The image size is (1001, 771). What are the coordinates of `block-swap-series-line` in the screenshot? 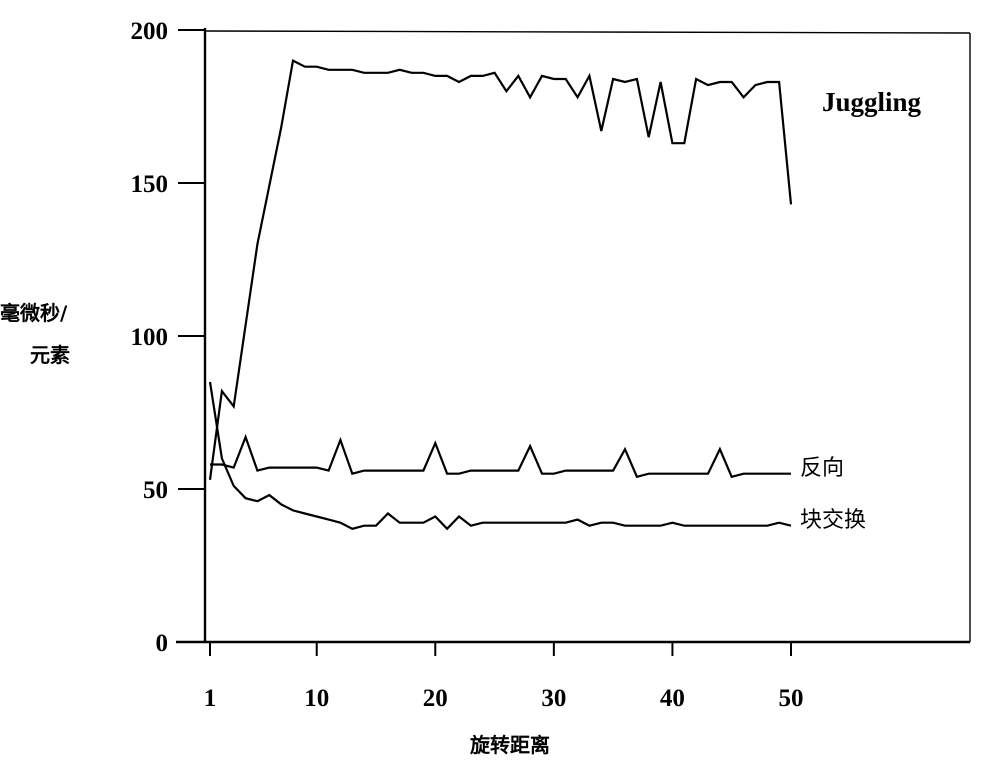 It's located at (500, 456).